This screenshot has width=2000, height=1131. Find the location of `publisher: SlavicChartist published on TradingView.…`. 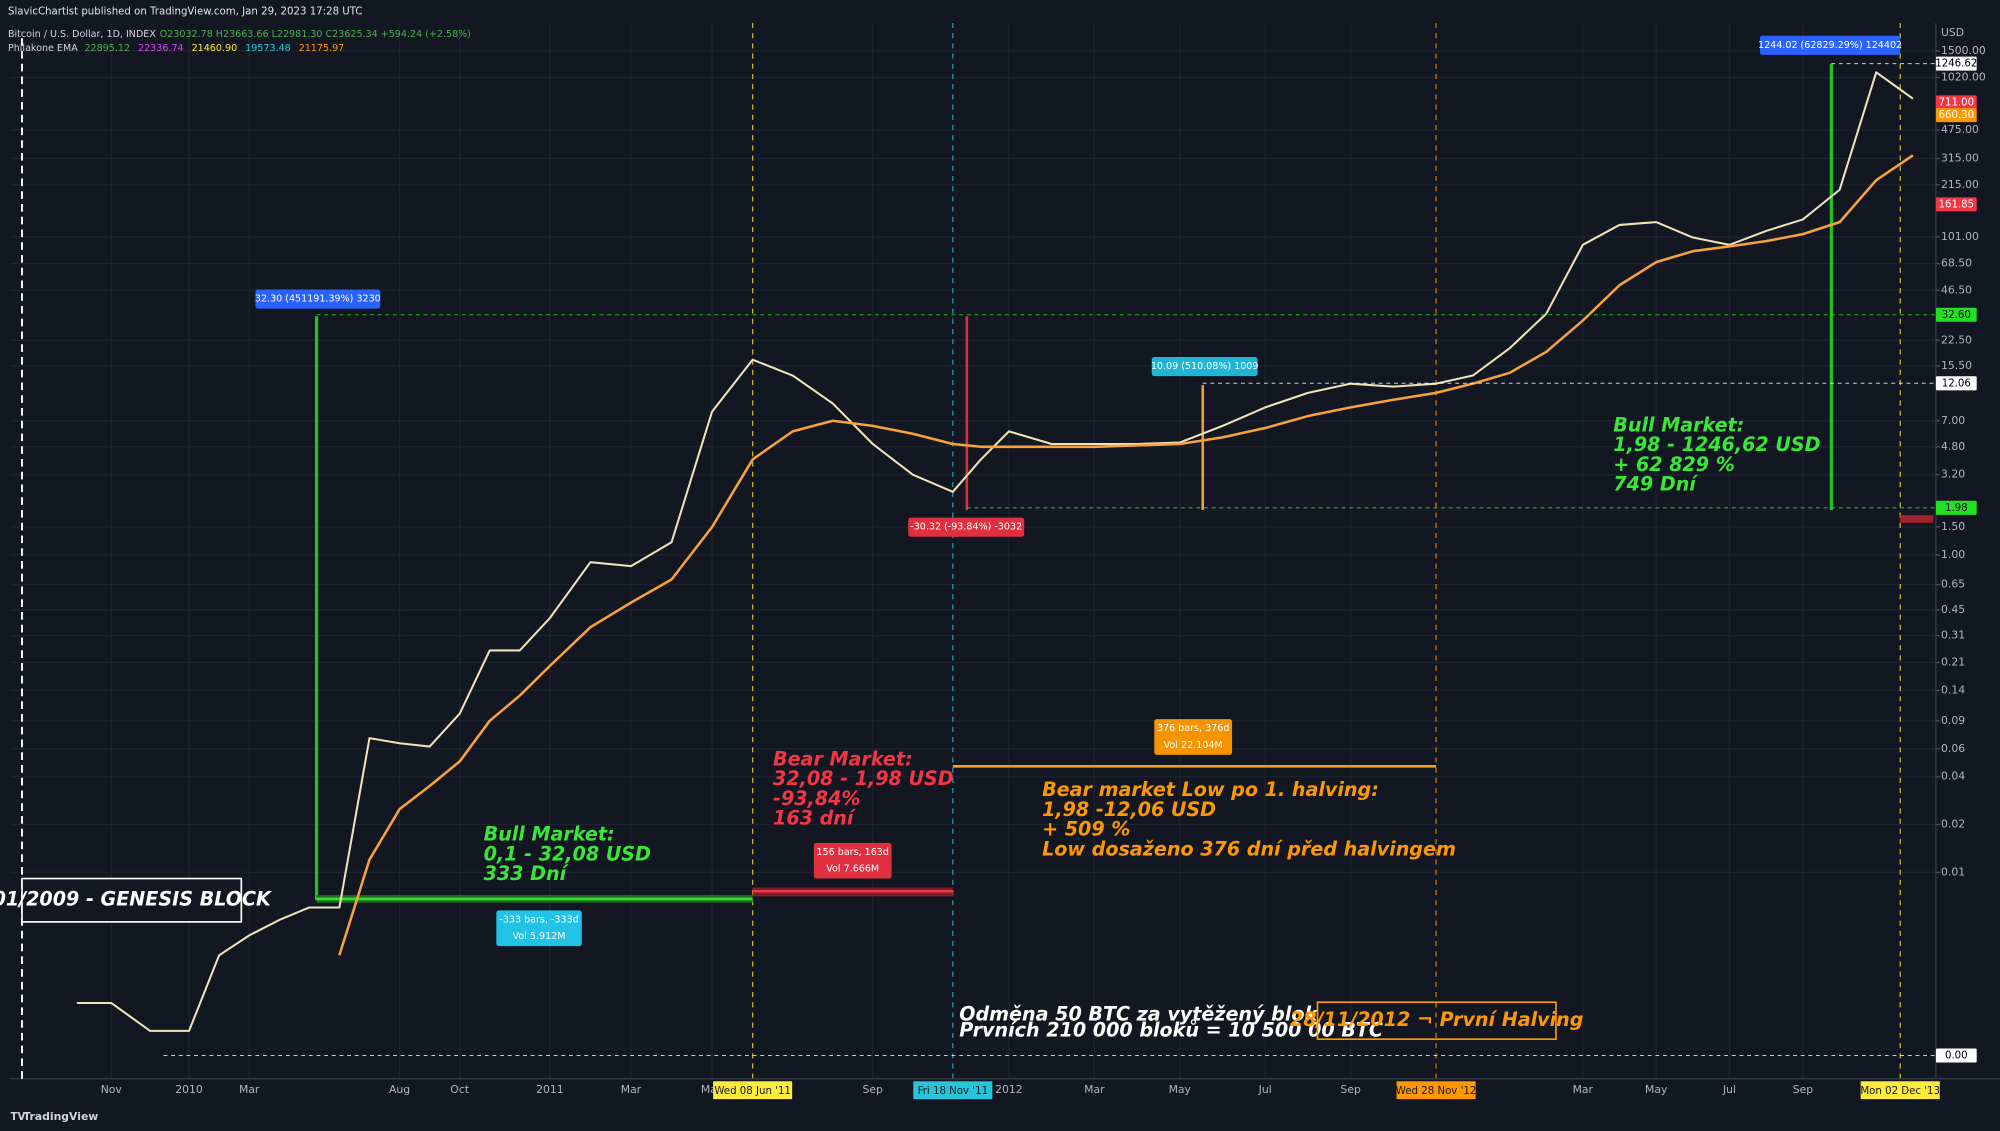

publisher: SlavicChartist published on TradingView.… is located at coordinates (185, 11).